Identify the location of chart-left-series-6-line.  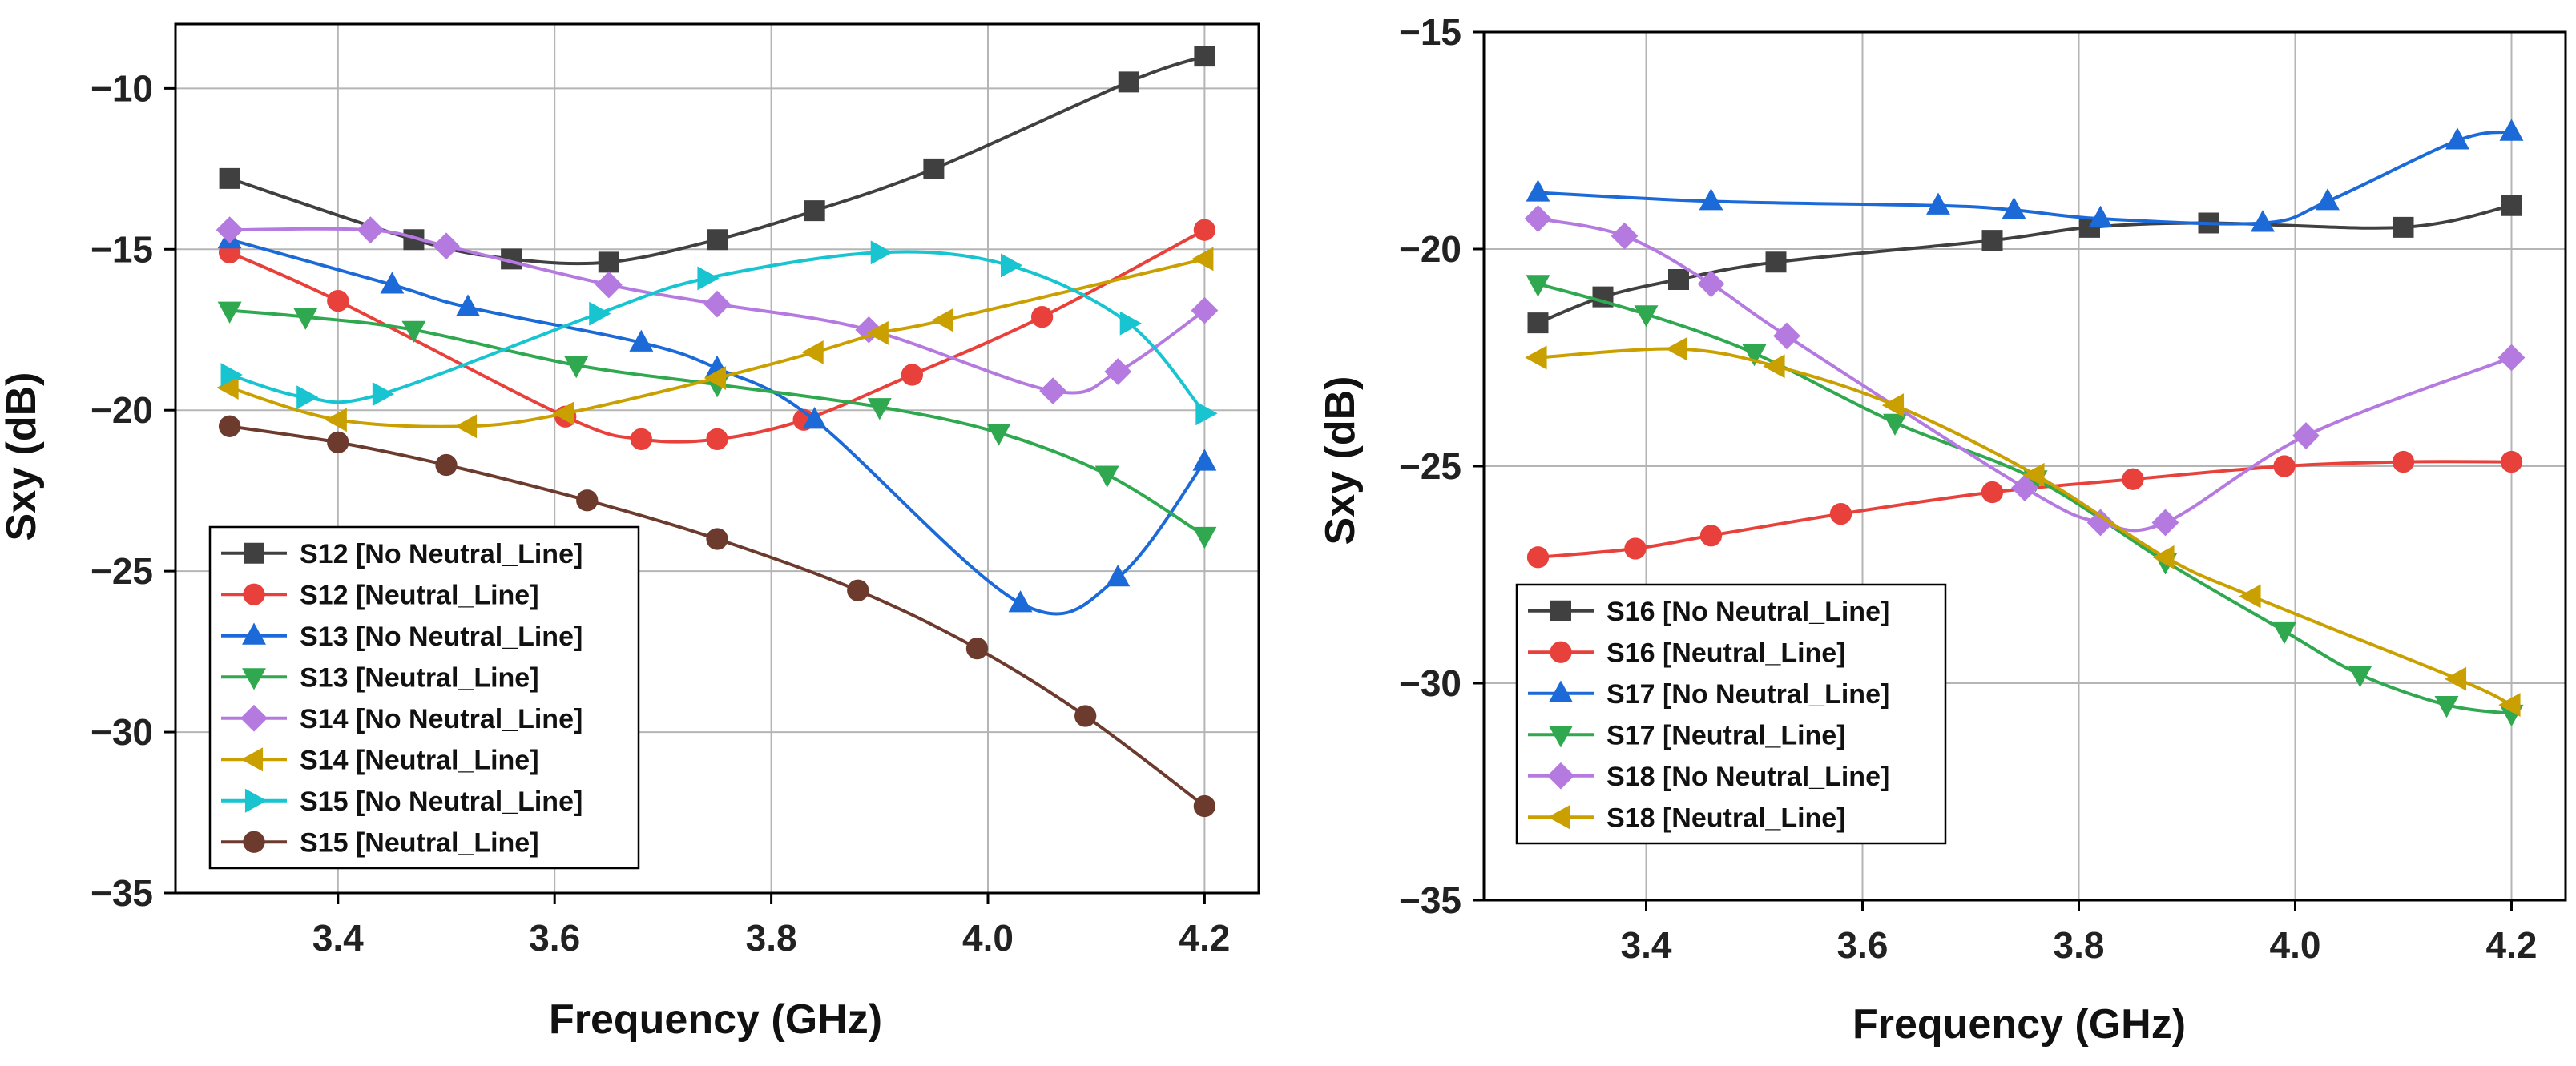
(717, 332).